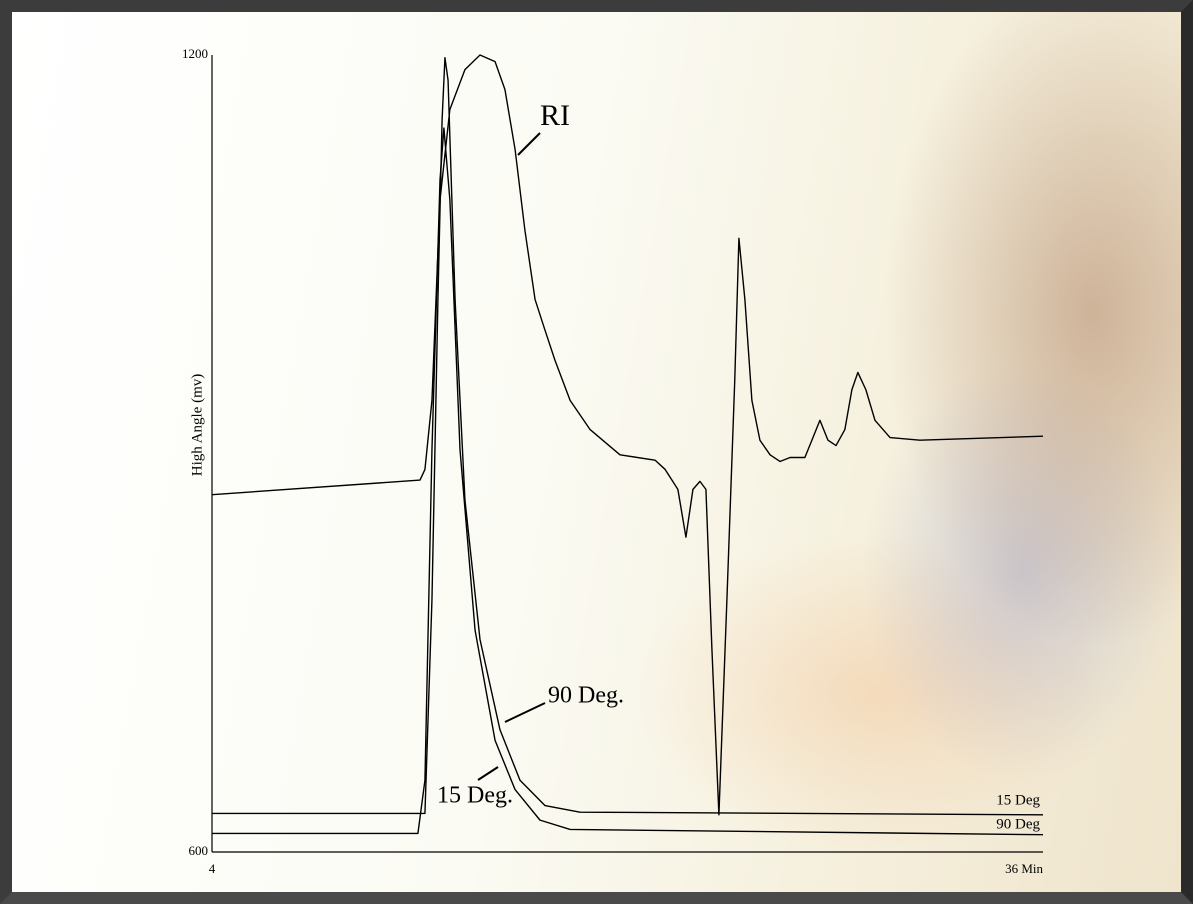 The image size is (1193, 904). What do you see at coordinates (1024, 868) in the screenshot?
I see `x-tick-label: 36 Min` at bounding box center [1024, 868].